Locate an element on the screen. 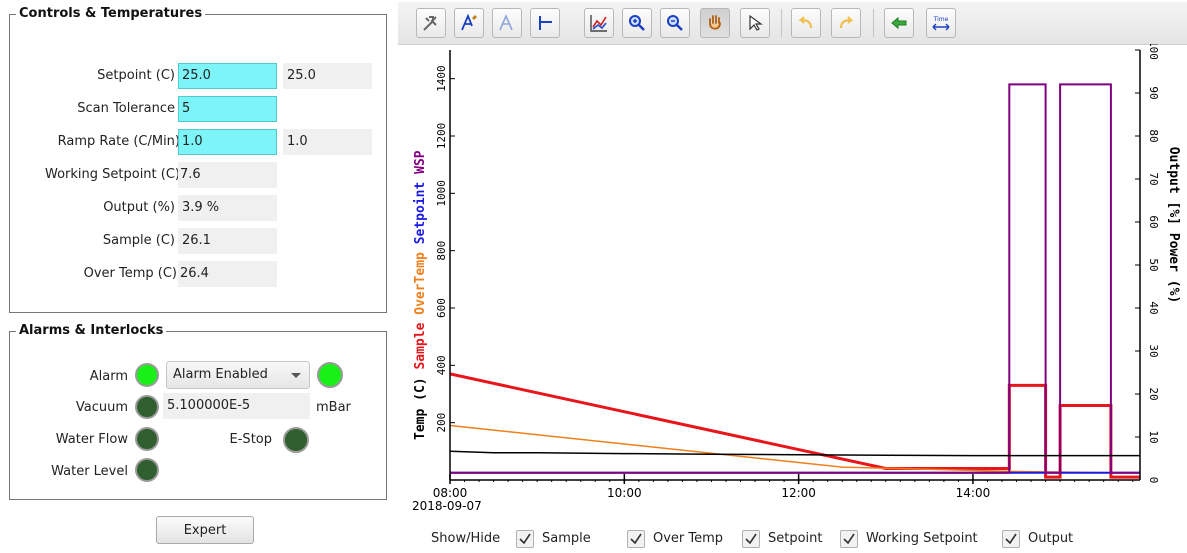  back-icon is located at coordinates (899, 23).